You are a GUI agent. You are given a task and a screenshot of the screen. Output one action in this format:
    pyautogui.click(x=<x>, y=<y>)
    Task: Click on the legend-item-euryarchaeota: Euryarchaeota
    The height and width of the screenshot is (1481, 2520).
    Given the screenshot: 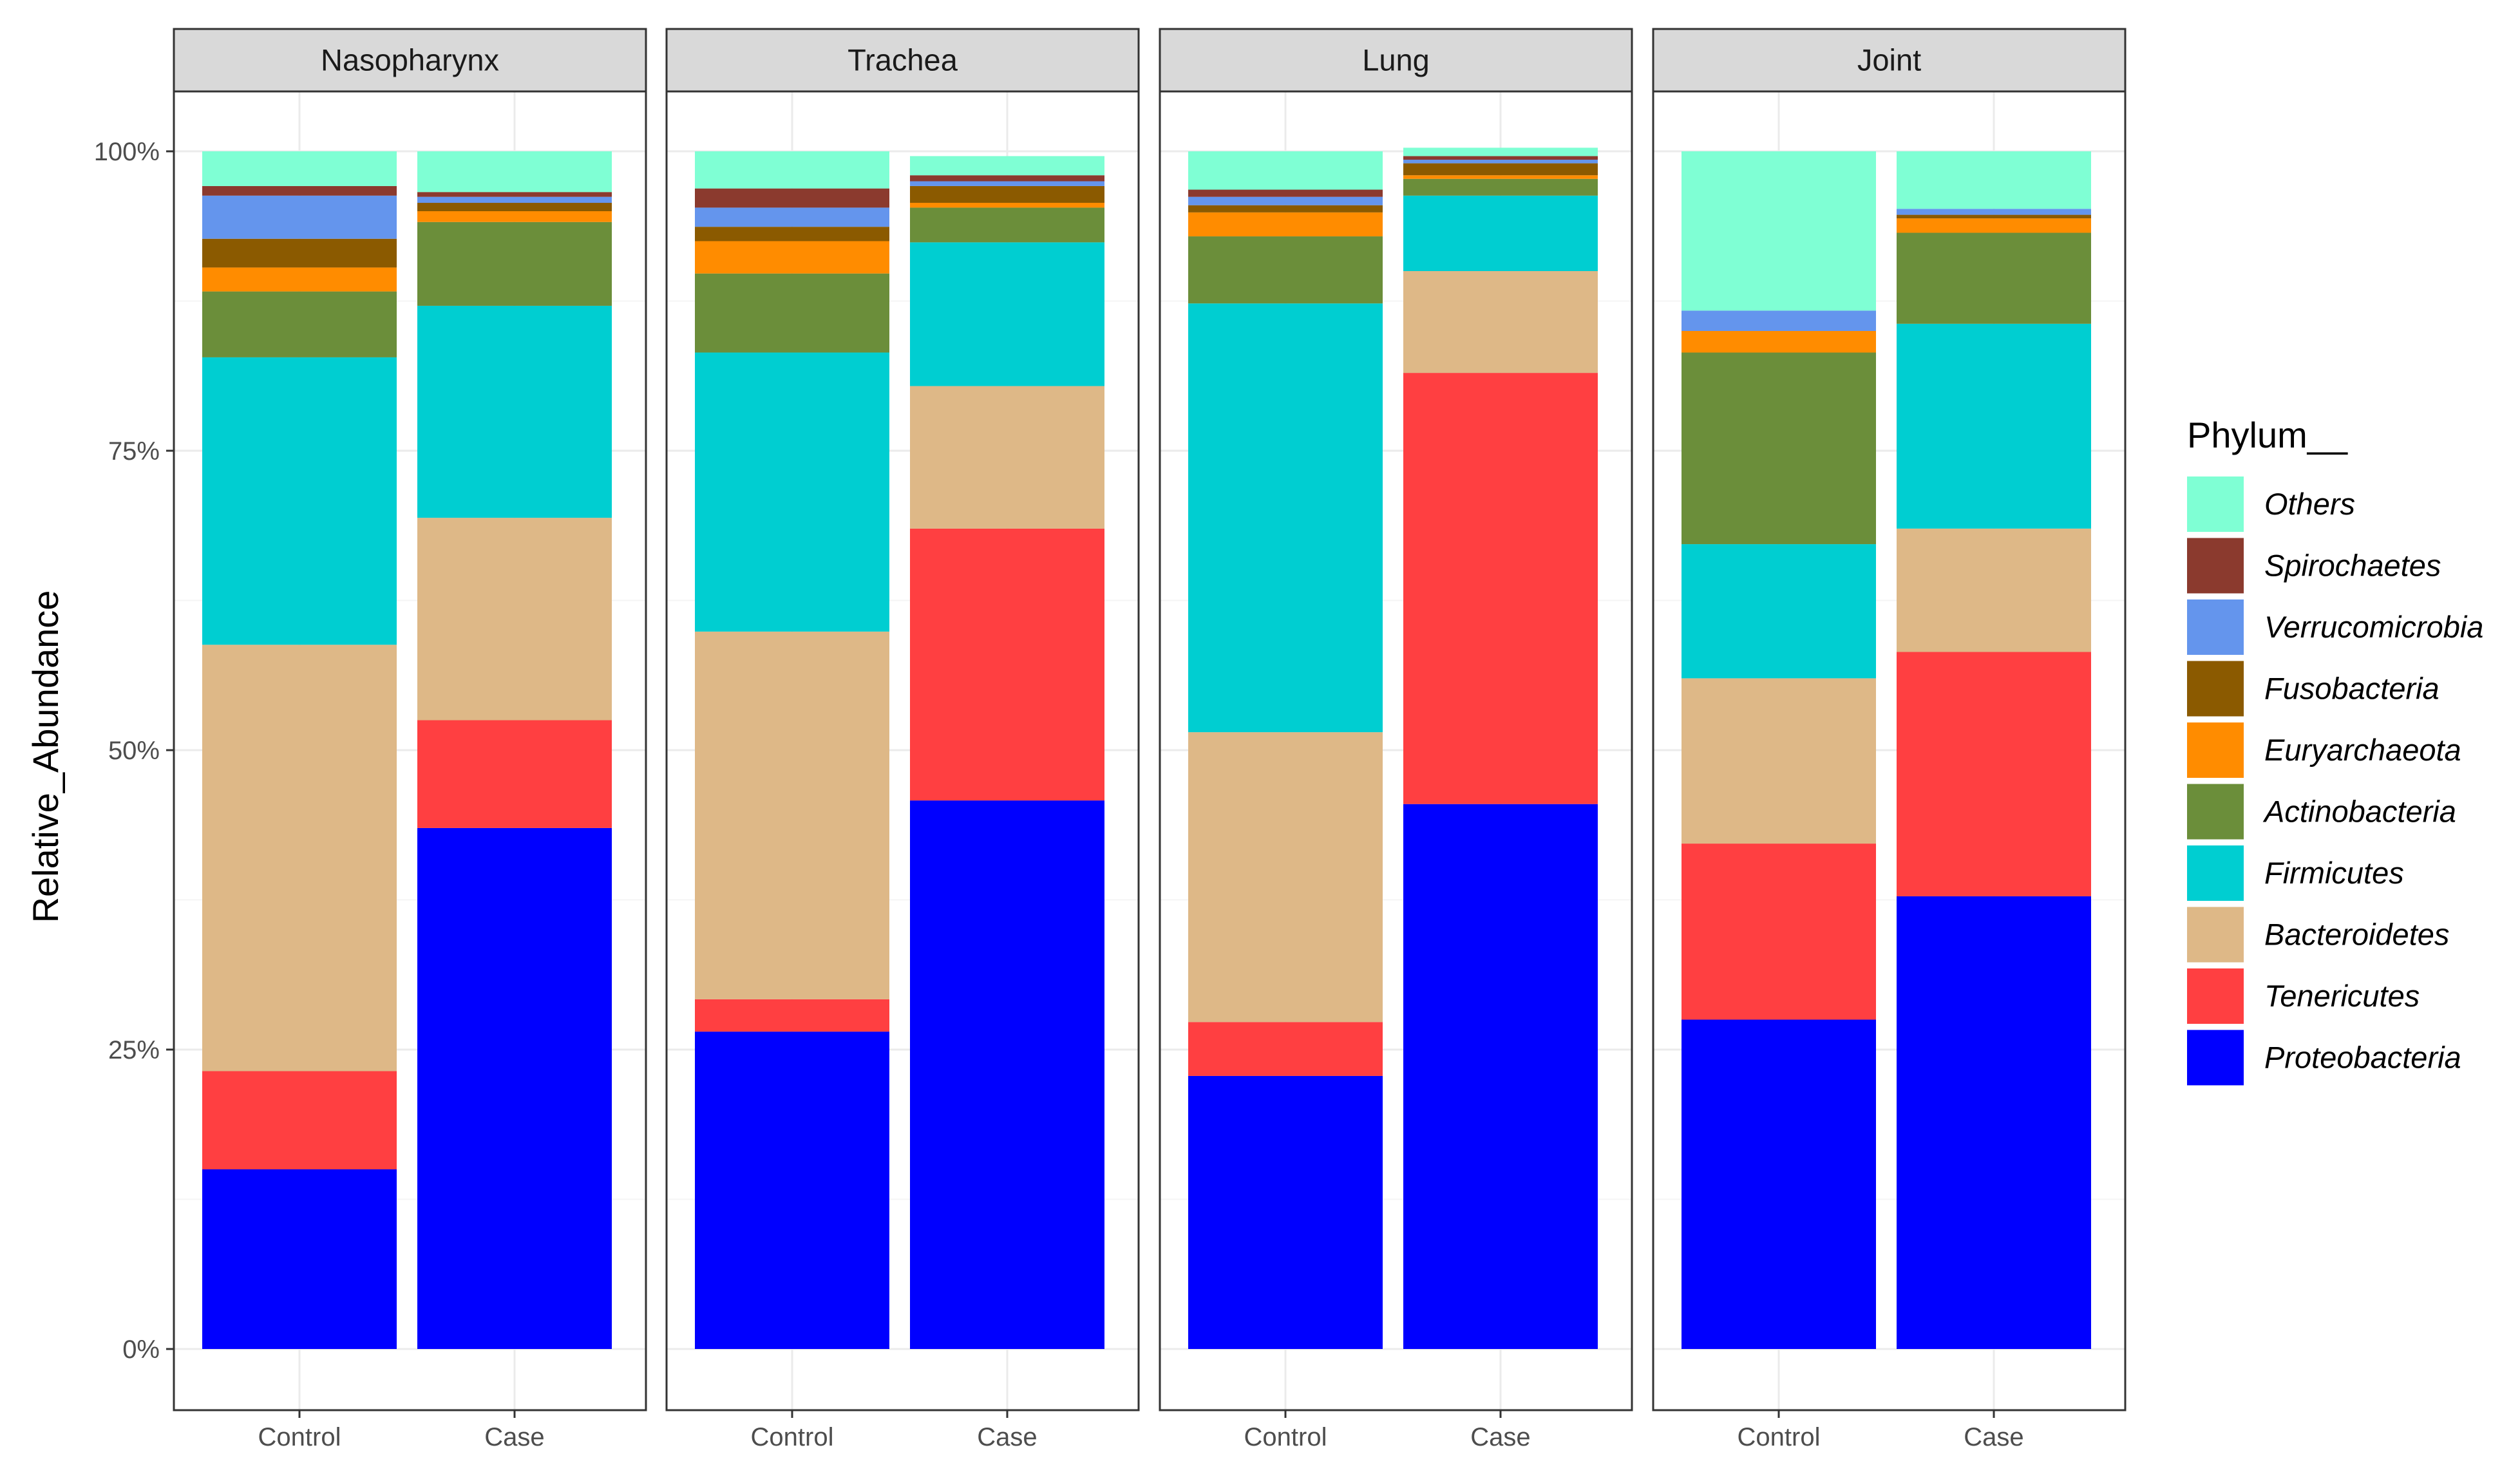 What is the action you would take?
    pyautogui.click(x=2324, y=750)
    